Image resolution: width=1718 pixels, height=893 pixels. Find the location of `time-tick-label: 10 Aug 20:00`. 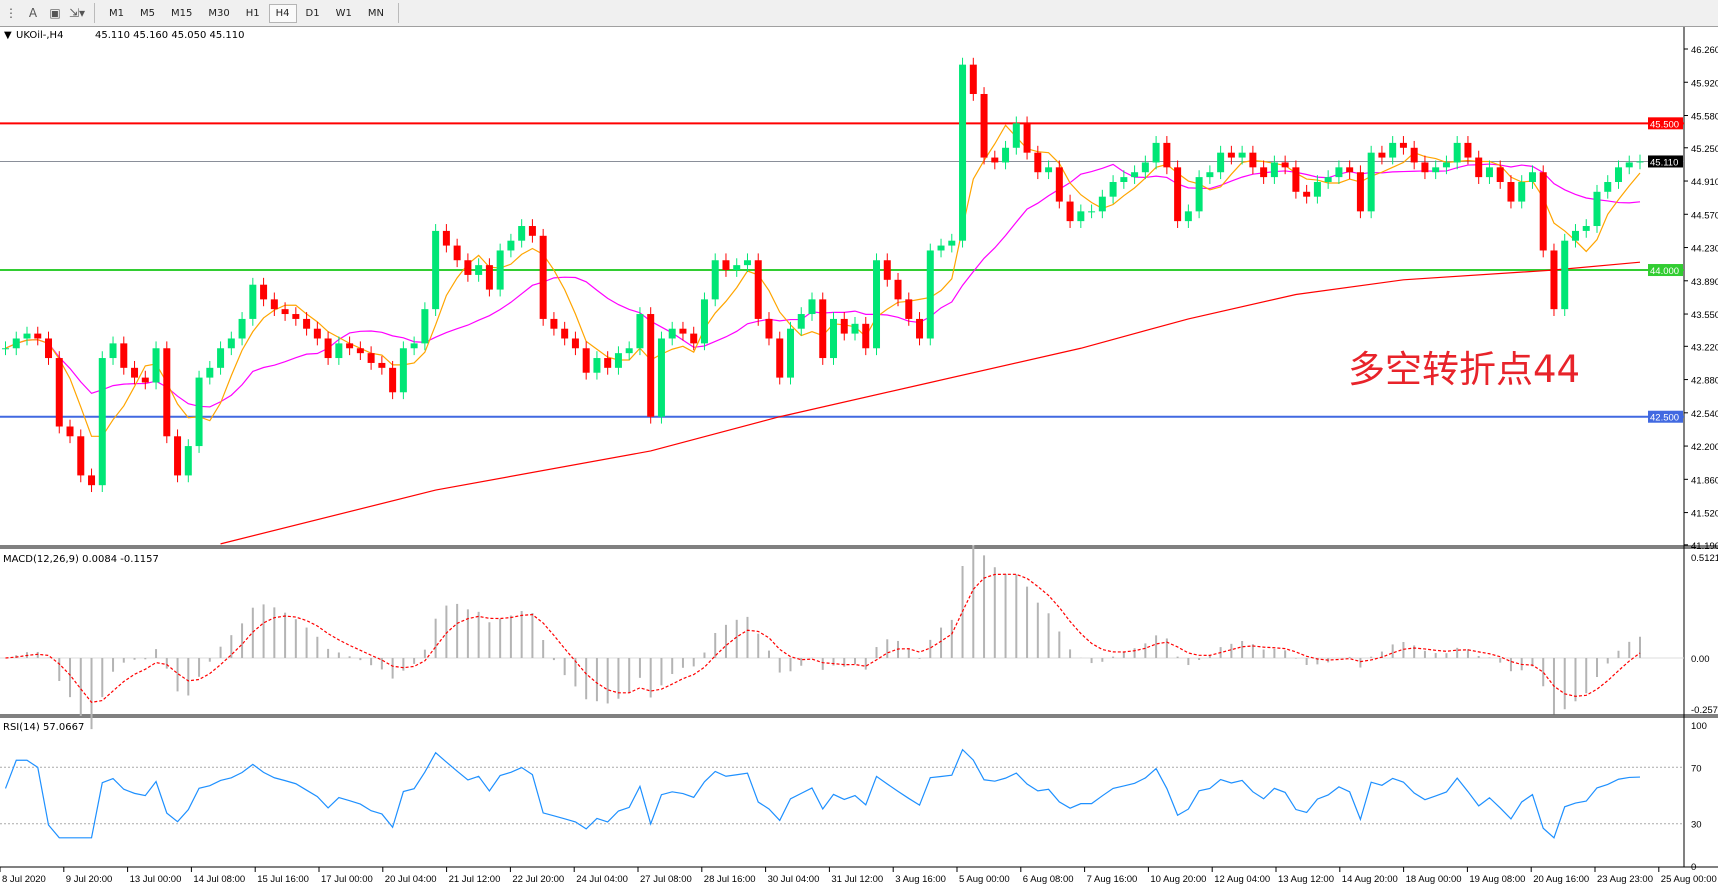

time-tick-label: 10 Aug 20:00 is located at coordinates (1178, 879).